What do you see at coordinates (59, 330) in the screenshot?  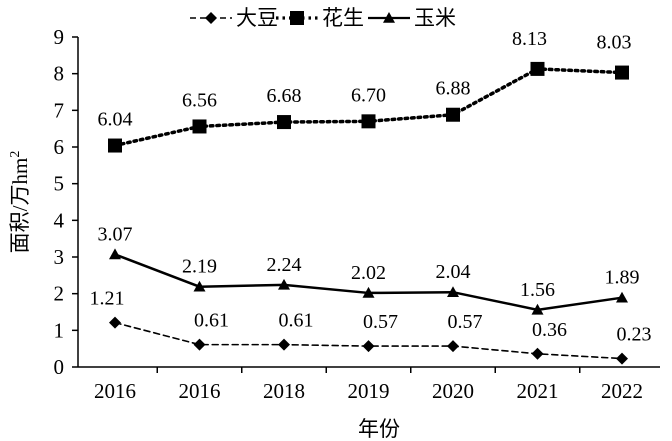 I see `y-tick-label: 1` at bounding box center [59, 330].